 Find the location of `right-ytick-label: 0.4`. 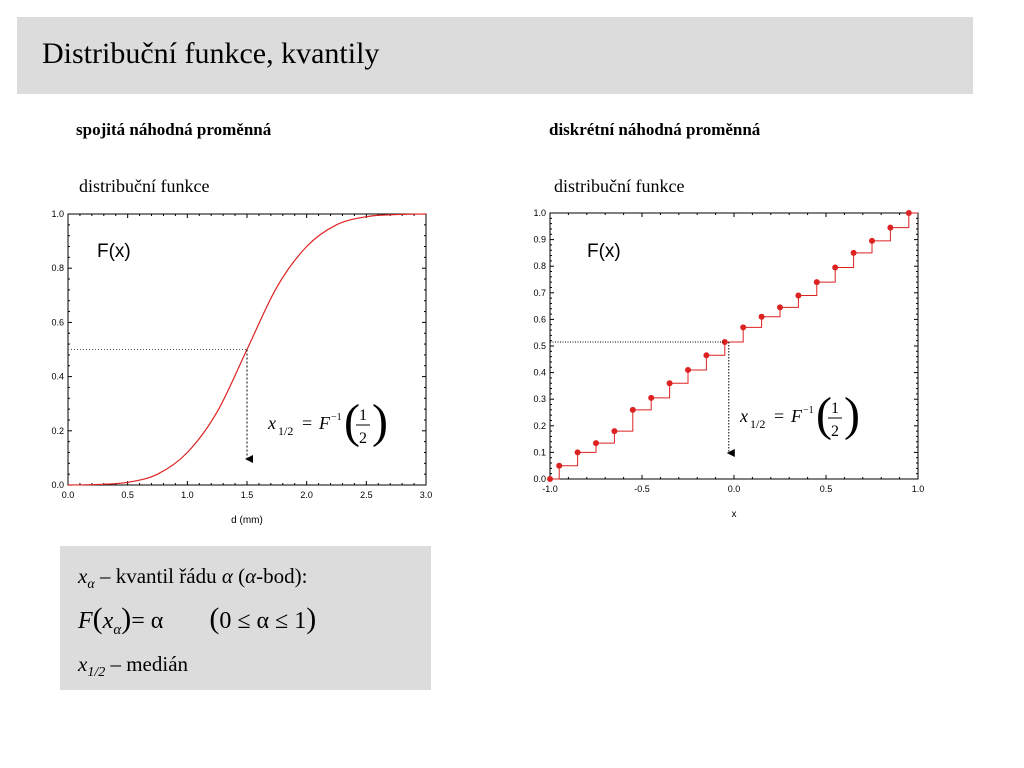

right-ytick-label: 0.4 is located at coordinates (539, 373).